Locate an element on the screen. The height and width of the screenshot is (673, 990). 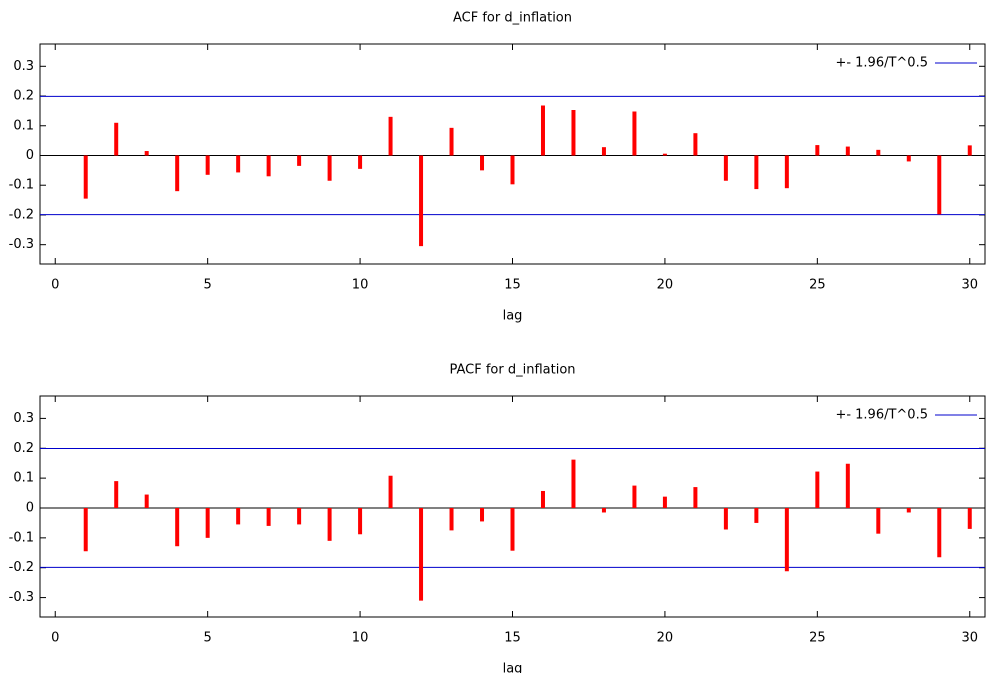
chart-title: PACF for d_inflation is located at coordinates (512, 370).